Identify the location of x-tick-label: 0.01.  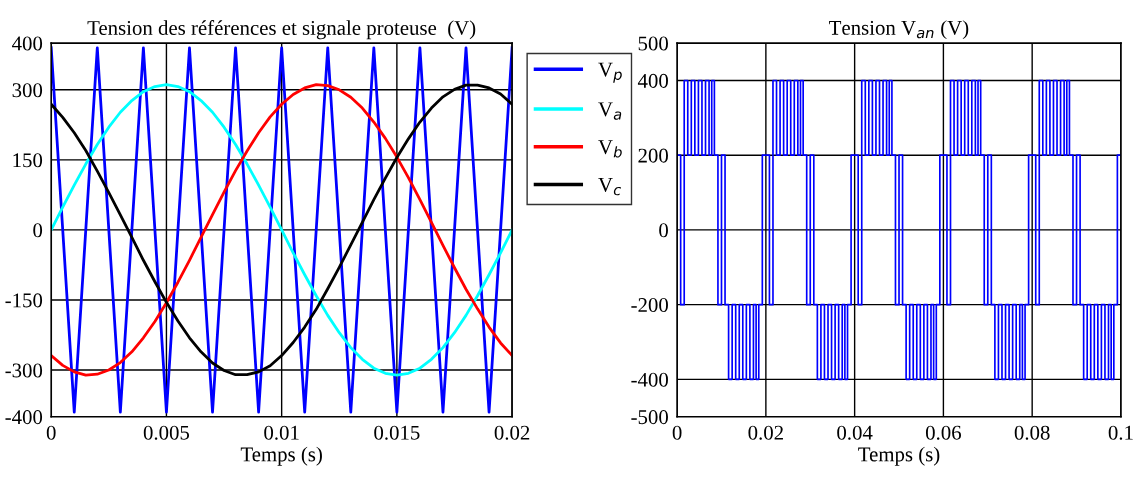
(281, 432).